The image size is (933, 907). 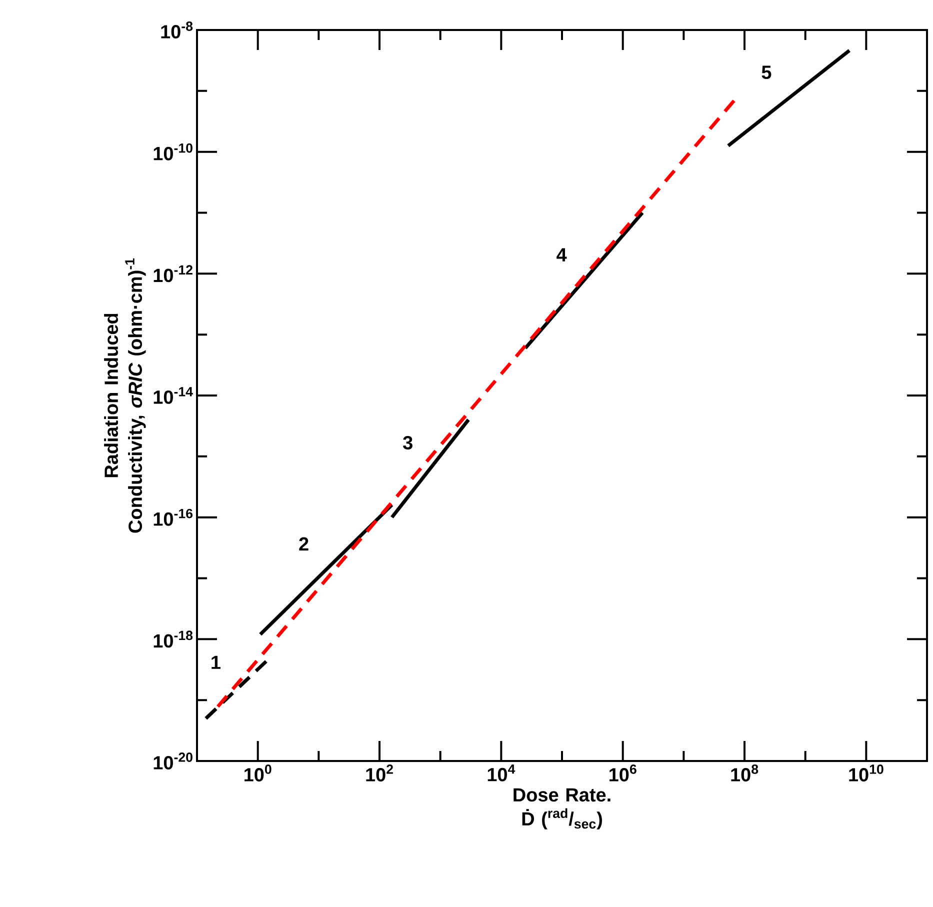 I want to click on y-tick-label: 10$^{-10}$, so click(x=173, y=151).